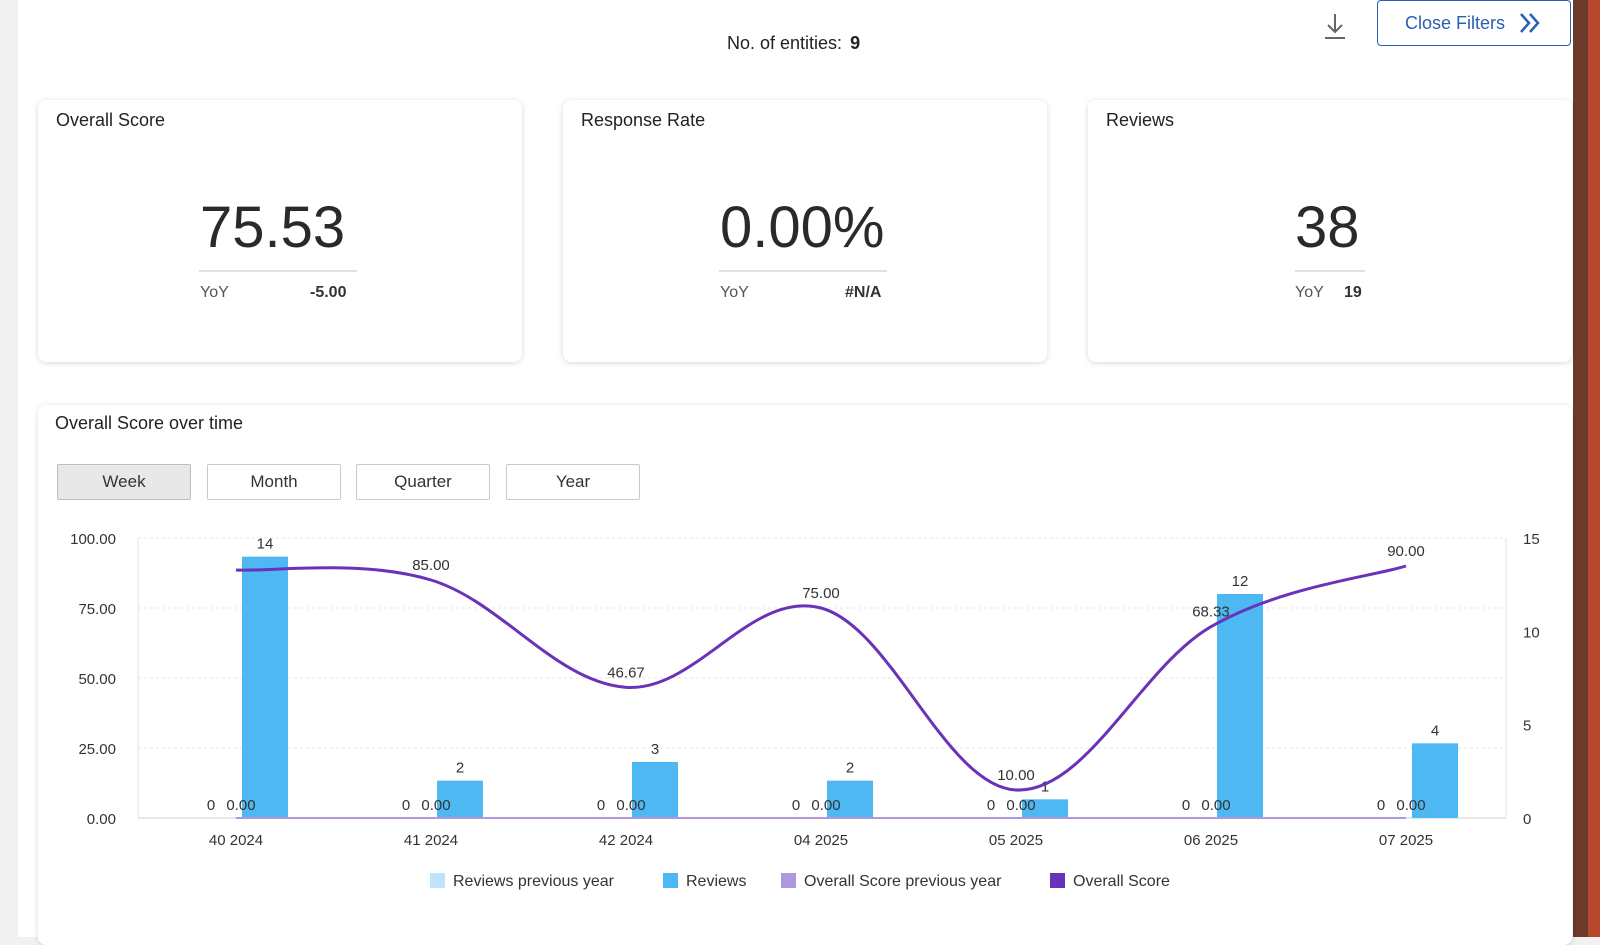 This screenshot has height=945, width=1600. What do you see at coordinates (821, 593) in the screenshot?
I see `line-label-overall-score: 75.00` at bounding box center [821, 593].